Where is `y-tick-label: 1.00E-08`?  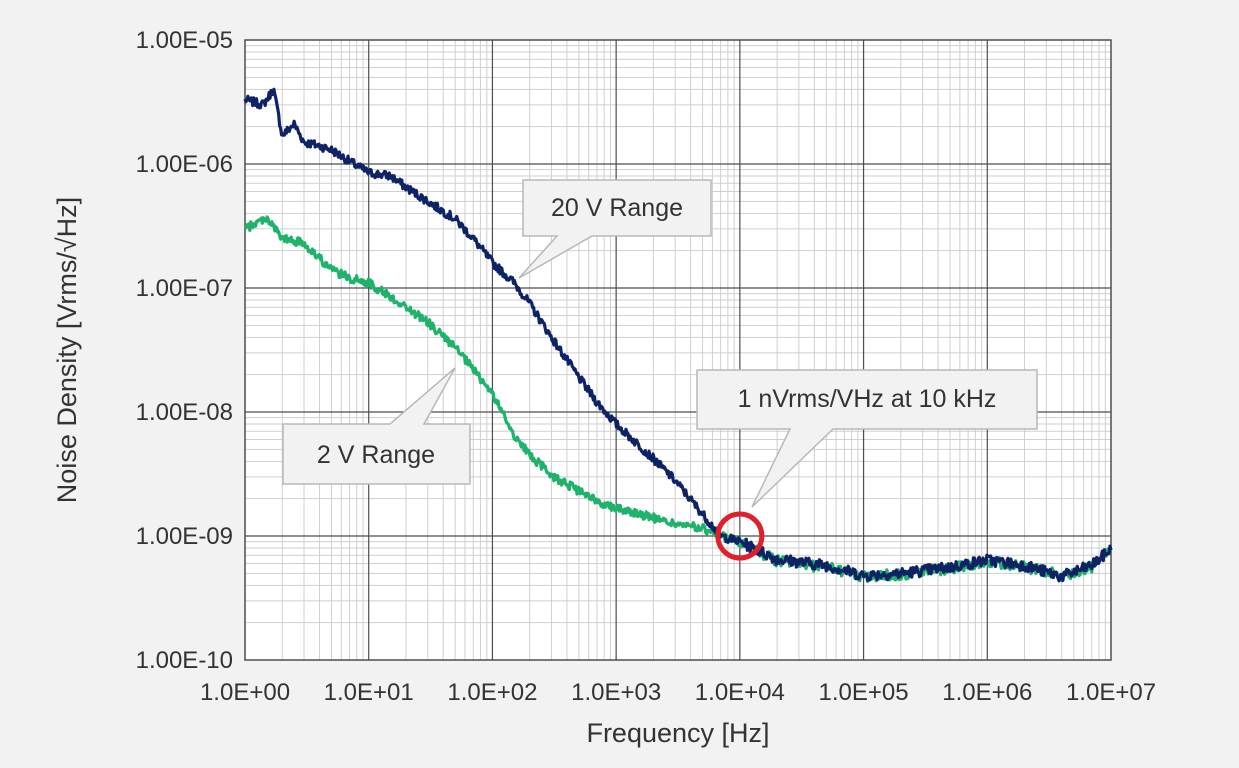
y-tick-label: 1.00E-08 is located at coordinates (184, 412).